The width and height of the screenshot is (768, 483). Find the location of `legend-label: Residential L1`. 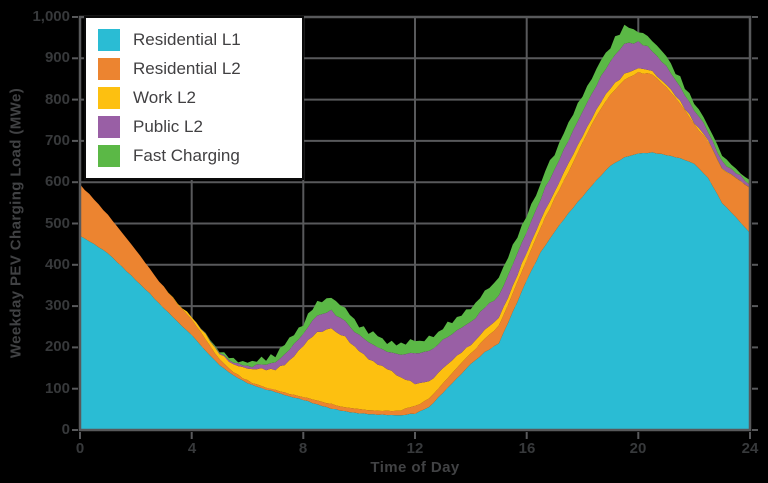

legend-label: Residential L1 is located at coordinates (187, 40).